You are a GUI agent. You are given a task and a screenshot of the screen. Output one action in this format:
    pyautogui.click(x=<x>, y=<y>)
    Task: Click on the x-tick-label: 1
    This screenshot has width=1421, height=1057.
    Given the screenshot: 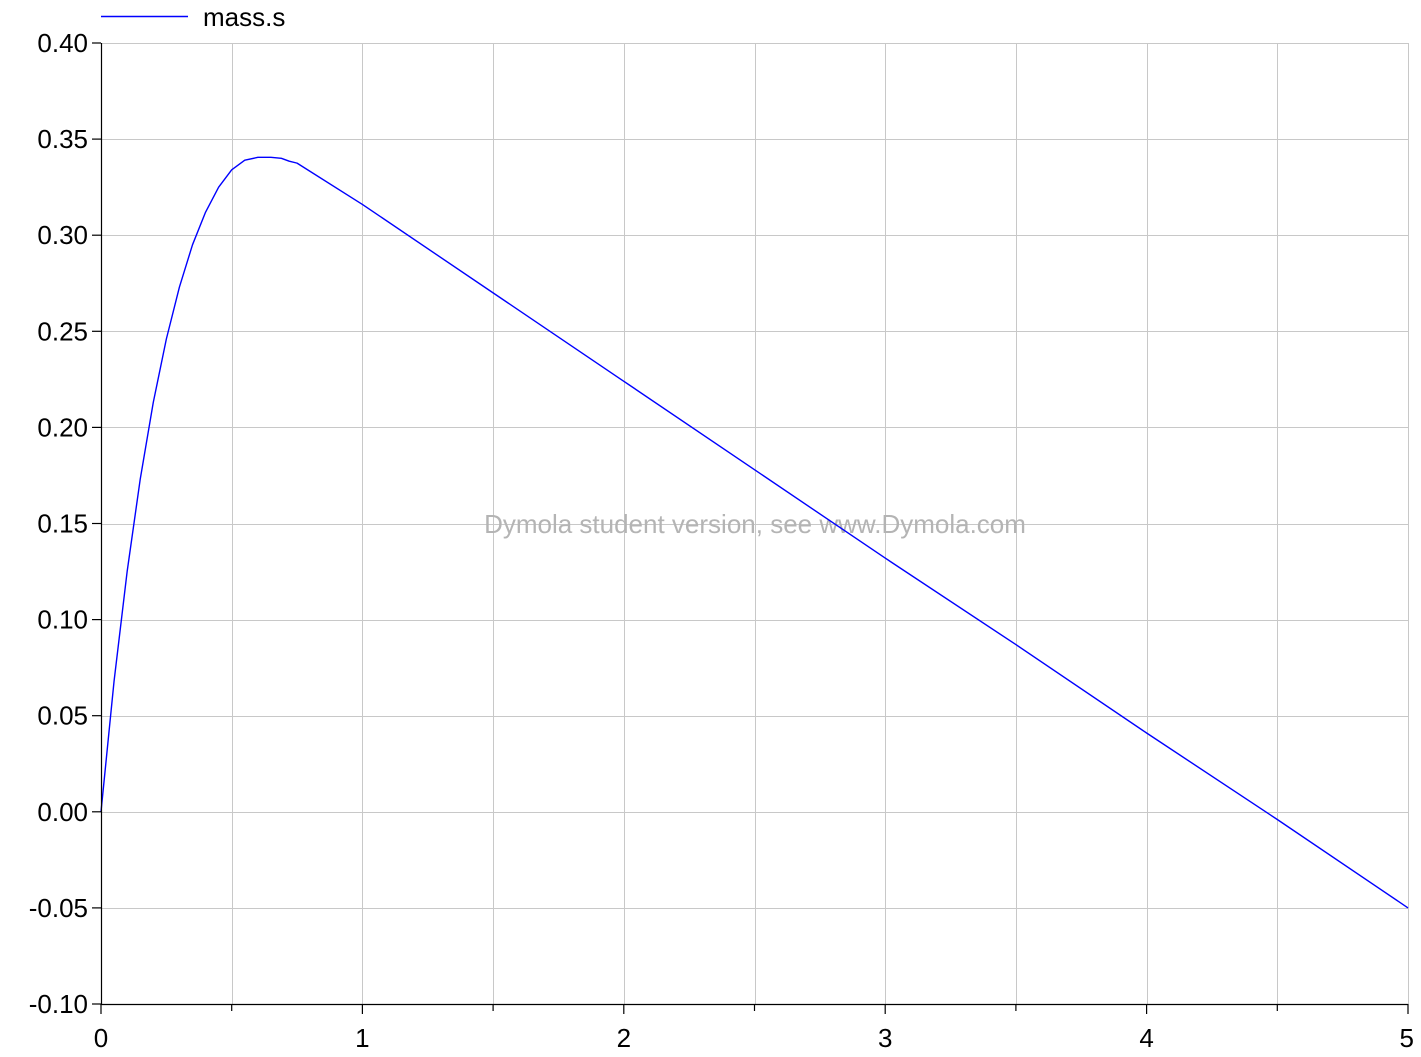 What is the action you would take?
    pyautogui.click(x=362, y=1038)
    